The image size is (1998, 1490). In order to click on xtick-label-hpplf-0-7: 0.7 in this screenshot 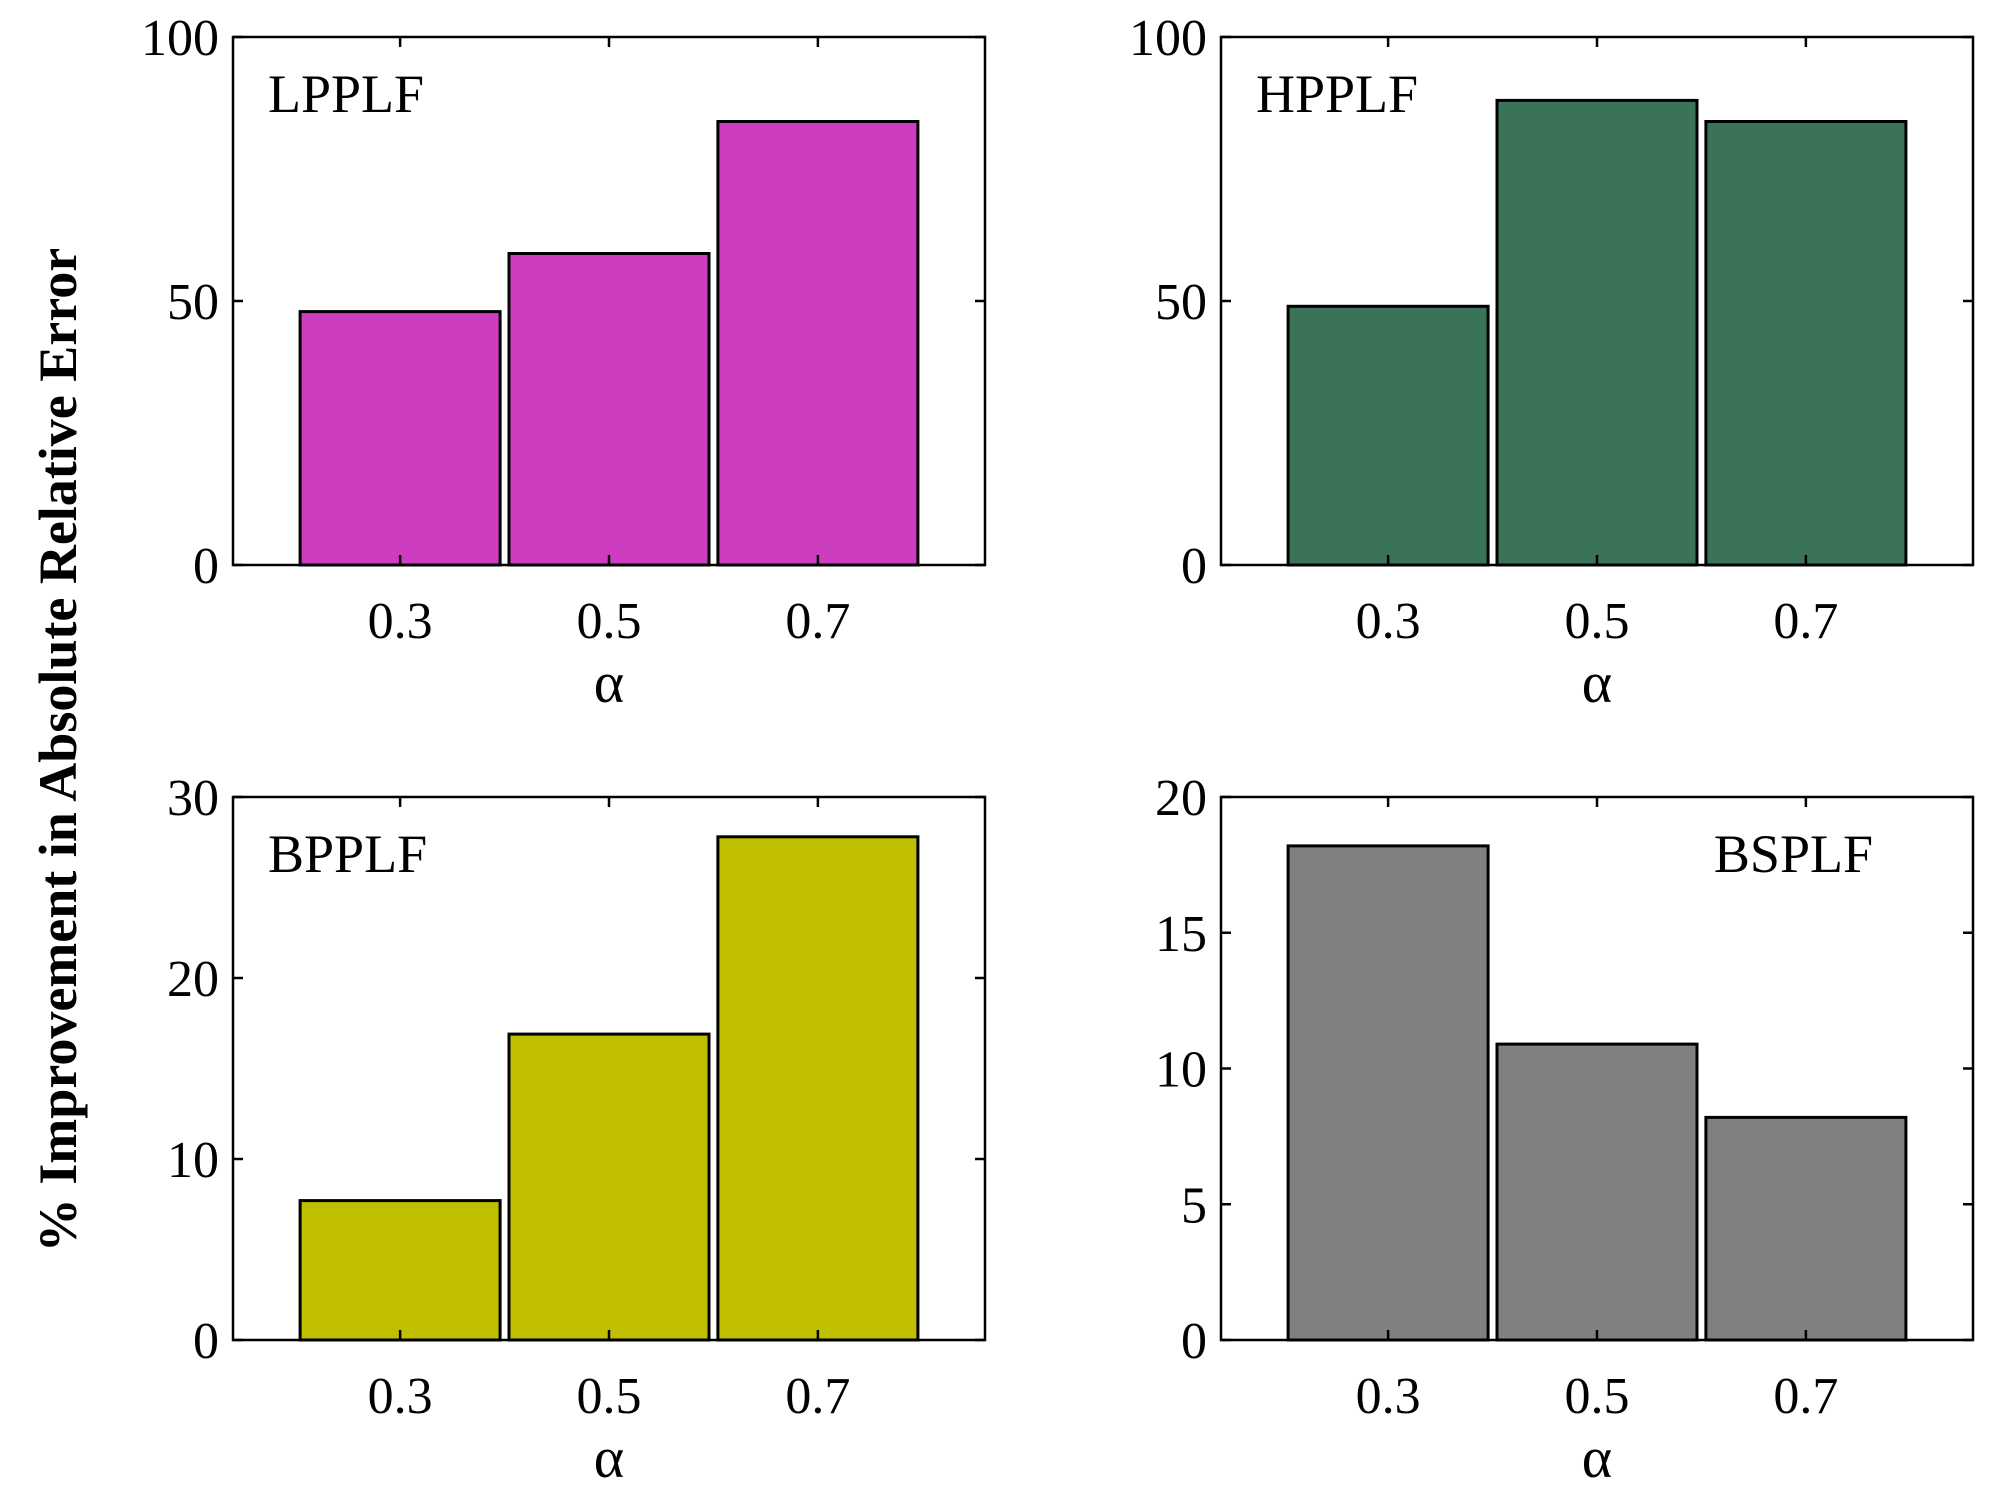, I will do `click(1805, 621)`.